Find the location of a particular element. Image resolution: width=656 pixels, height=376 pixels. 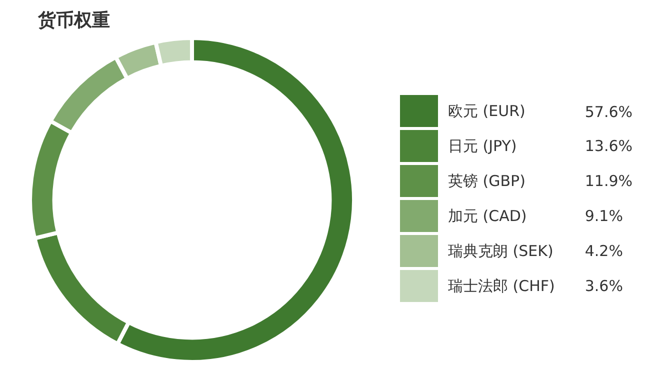

data-label: 11.9% is located at coordinates (608, 181).